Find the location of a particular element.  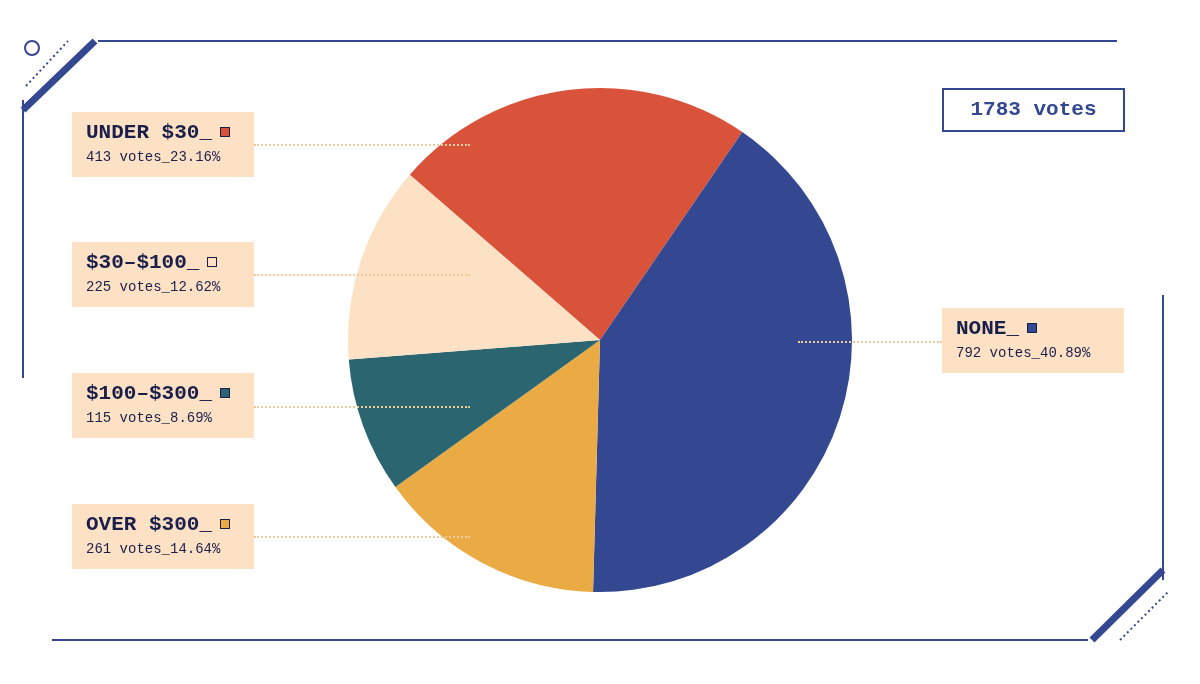

legend-label: NONE_ is located at coordinates (988, 329).